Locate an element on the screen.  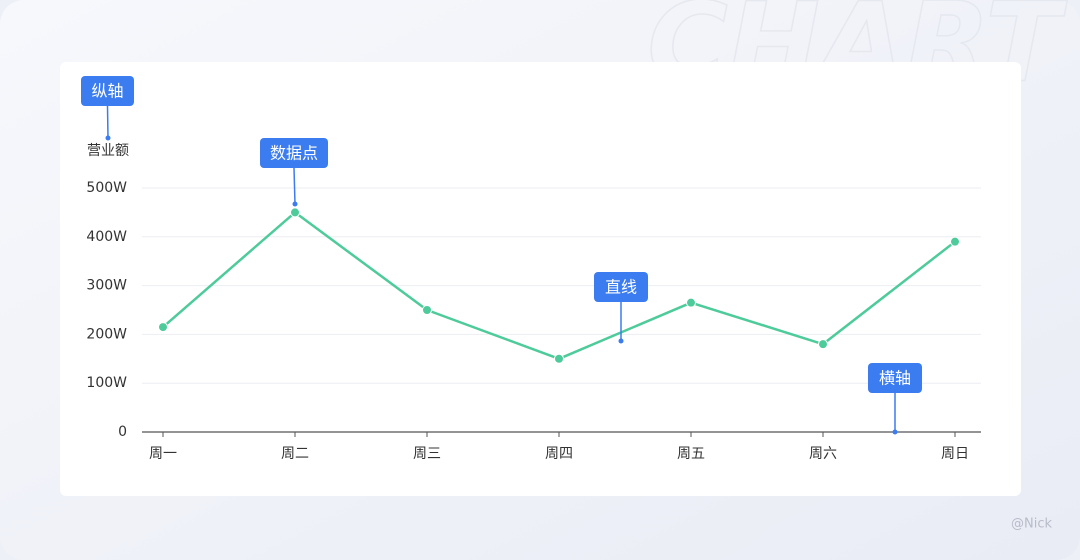
x-tick-label: 周五 is located at coordinates (691, 454).